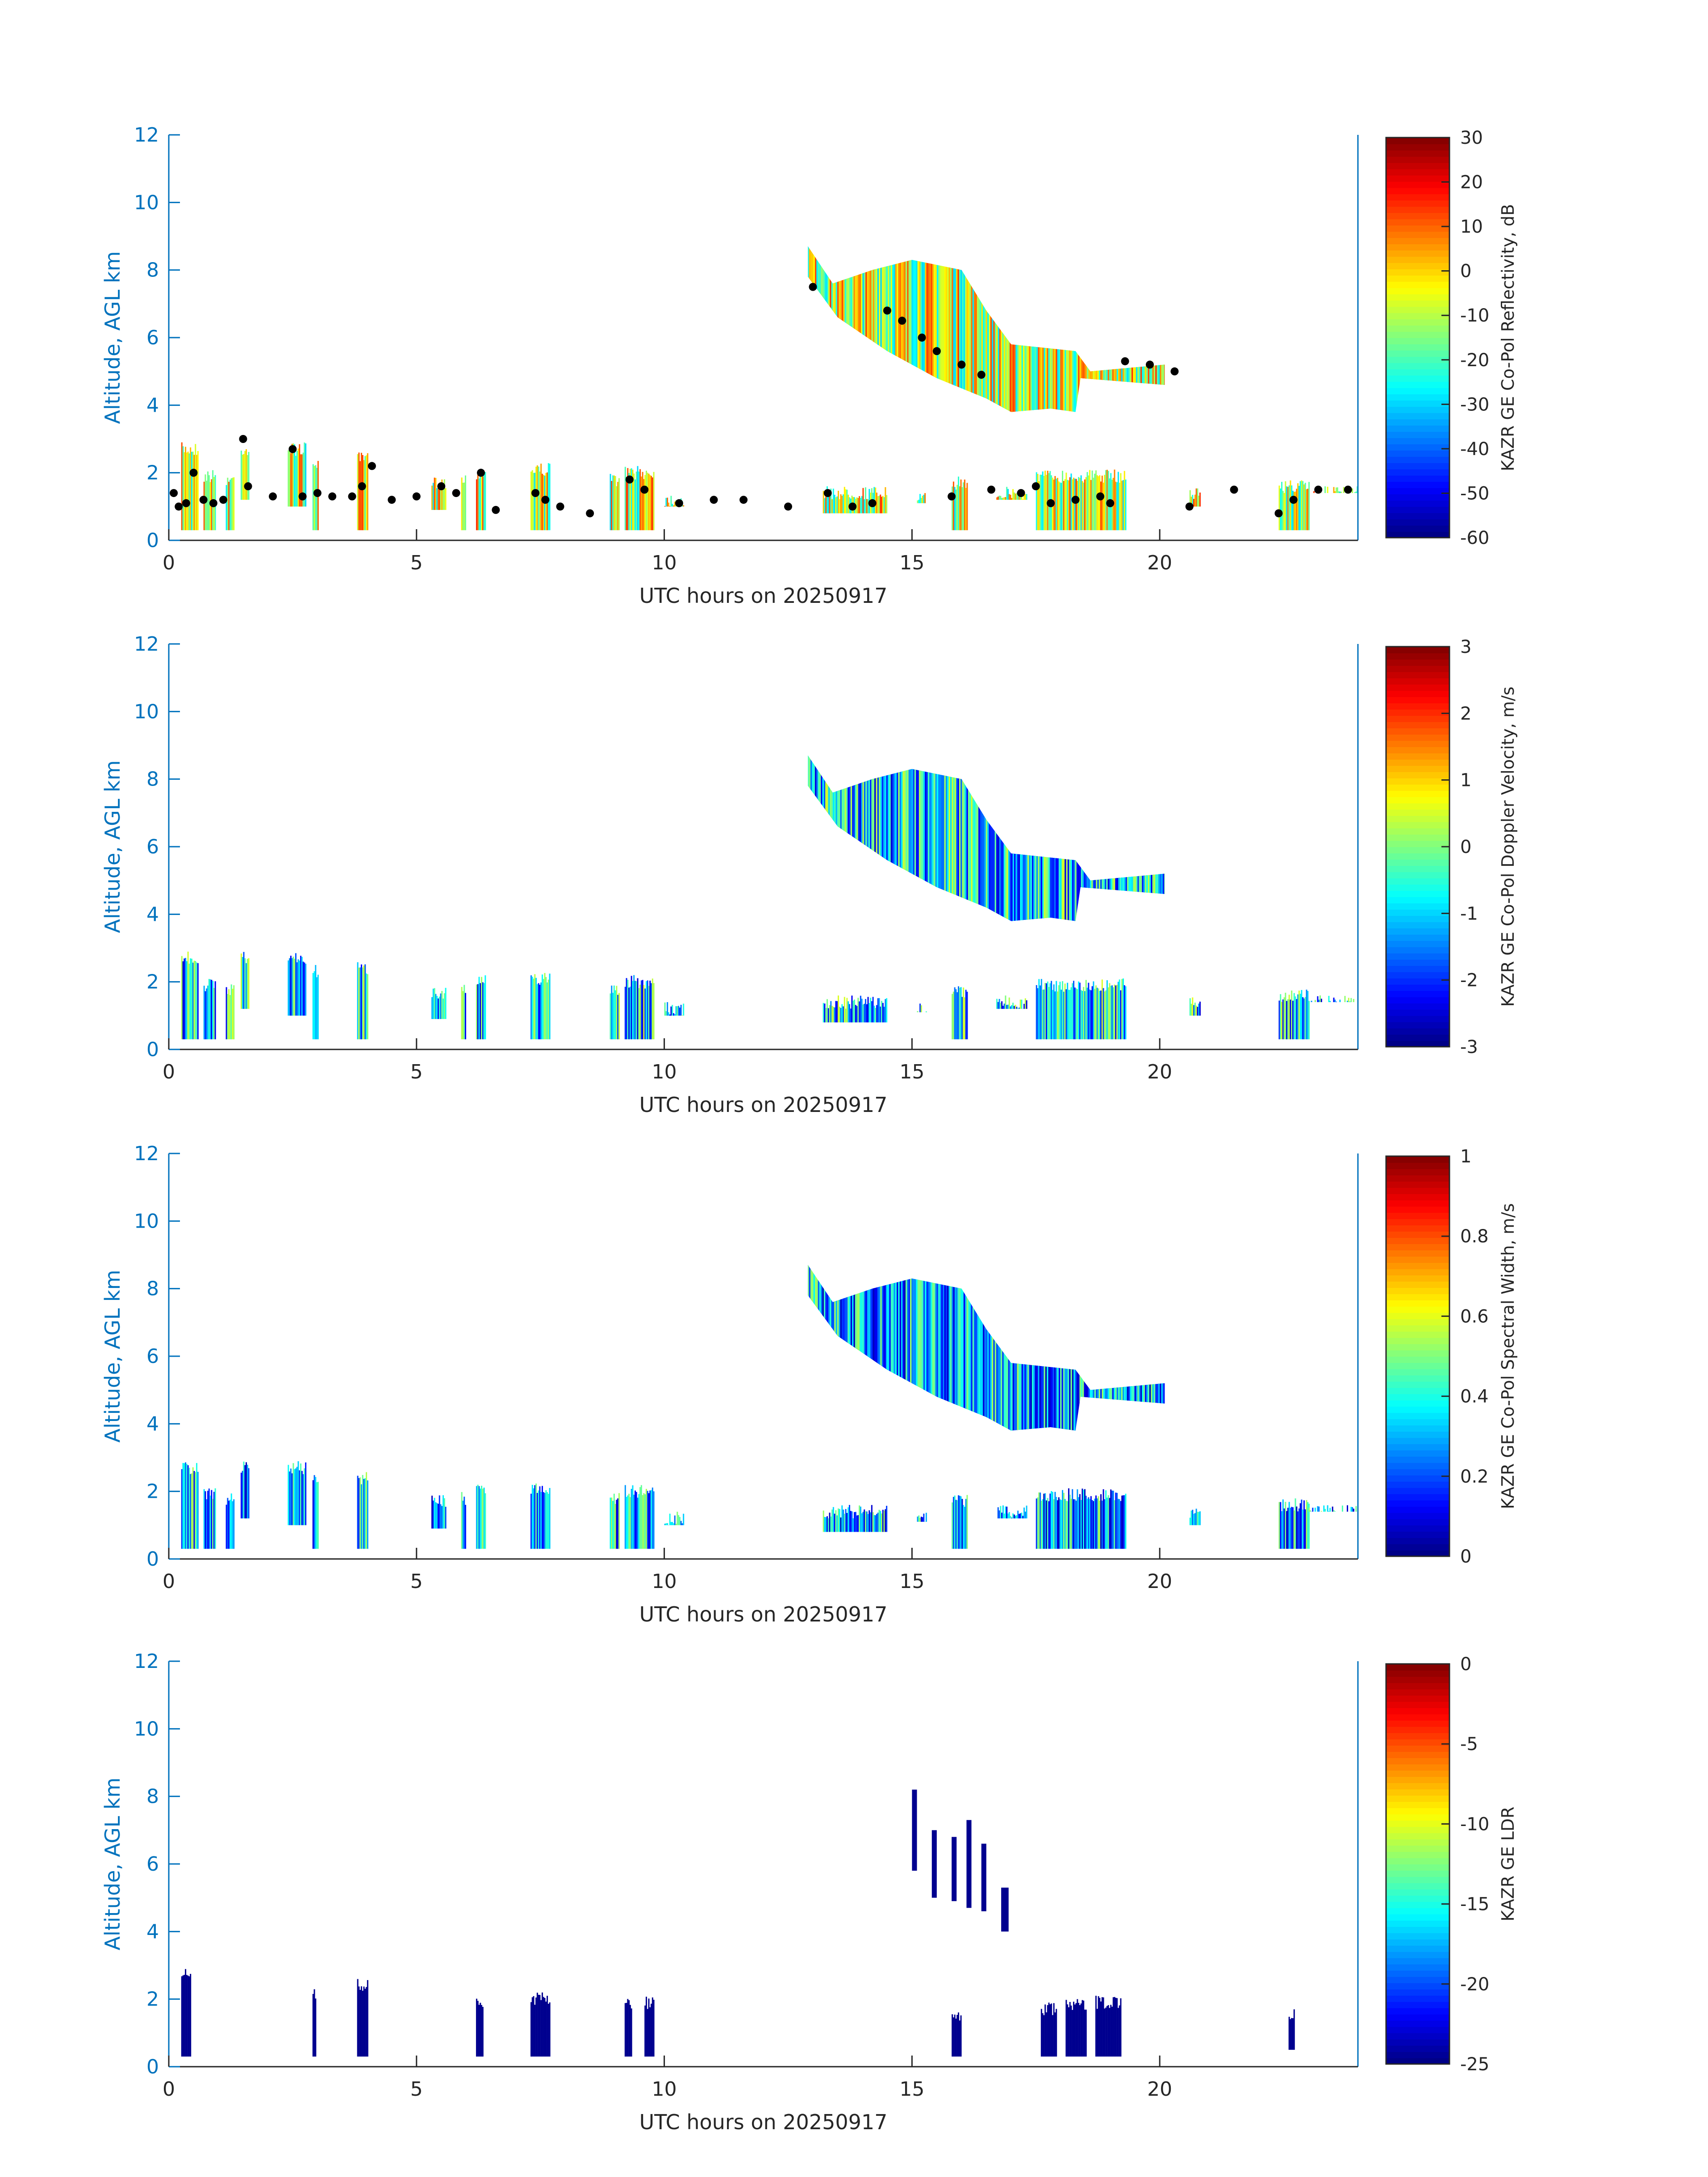 The width and height of the screenshot is (1708, 2177). What do you see at coordinates (1474, 493) in the screenshot?
I see `colorbar-tick-label: -50` at bounding box center [1474, 493].